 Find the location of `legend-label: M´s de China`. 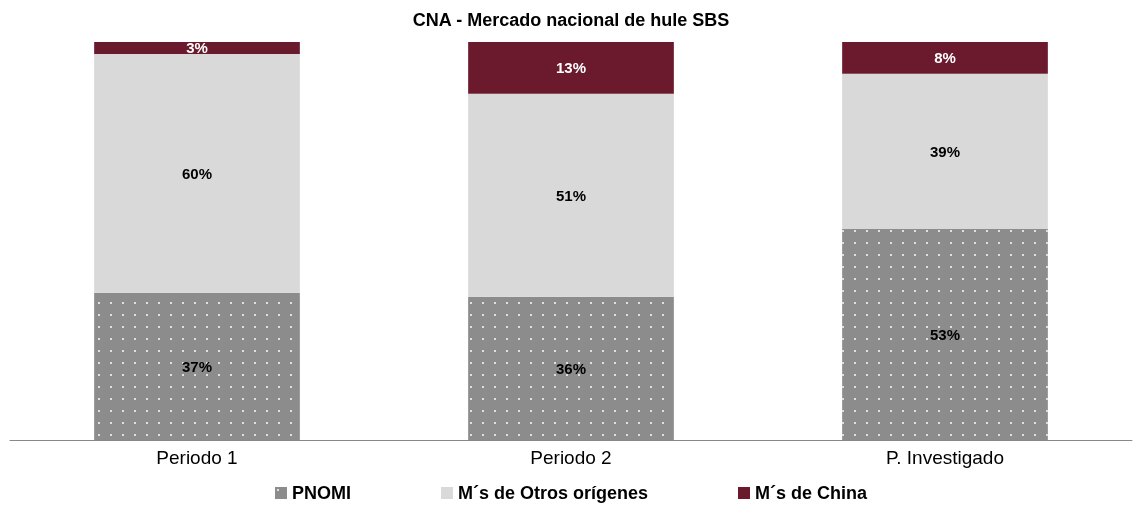

legend-label: M´s de China is located at coordinates (812, 493).